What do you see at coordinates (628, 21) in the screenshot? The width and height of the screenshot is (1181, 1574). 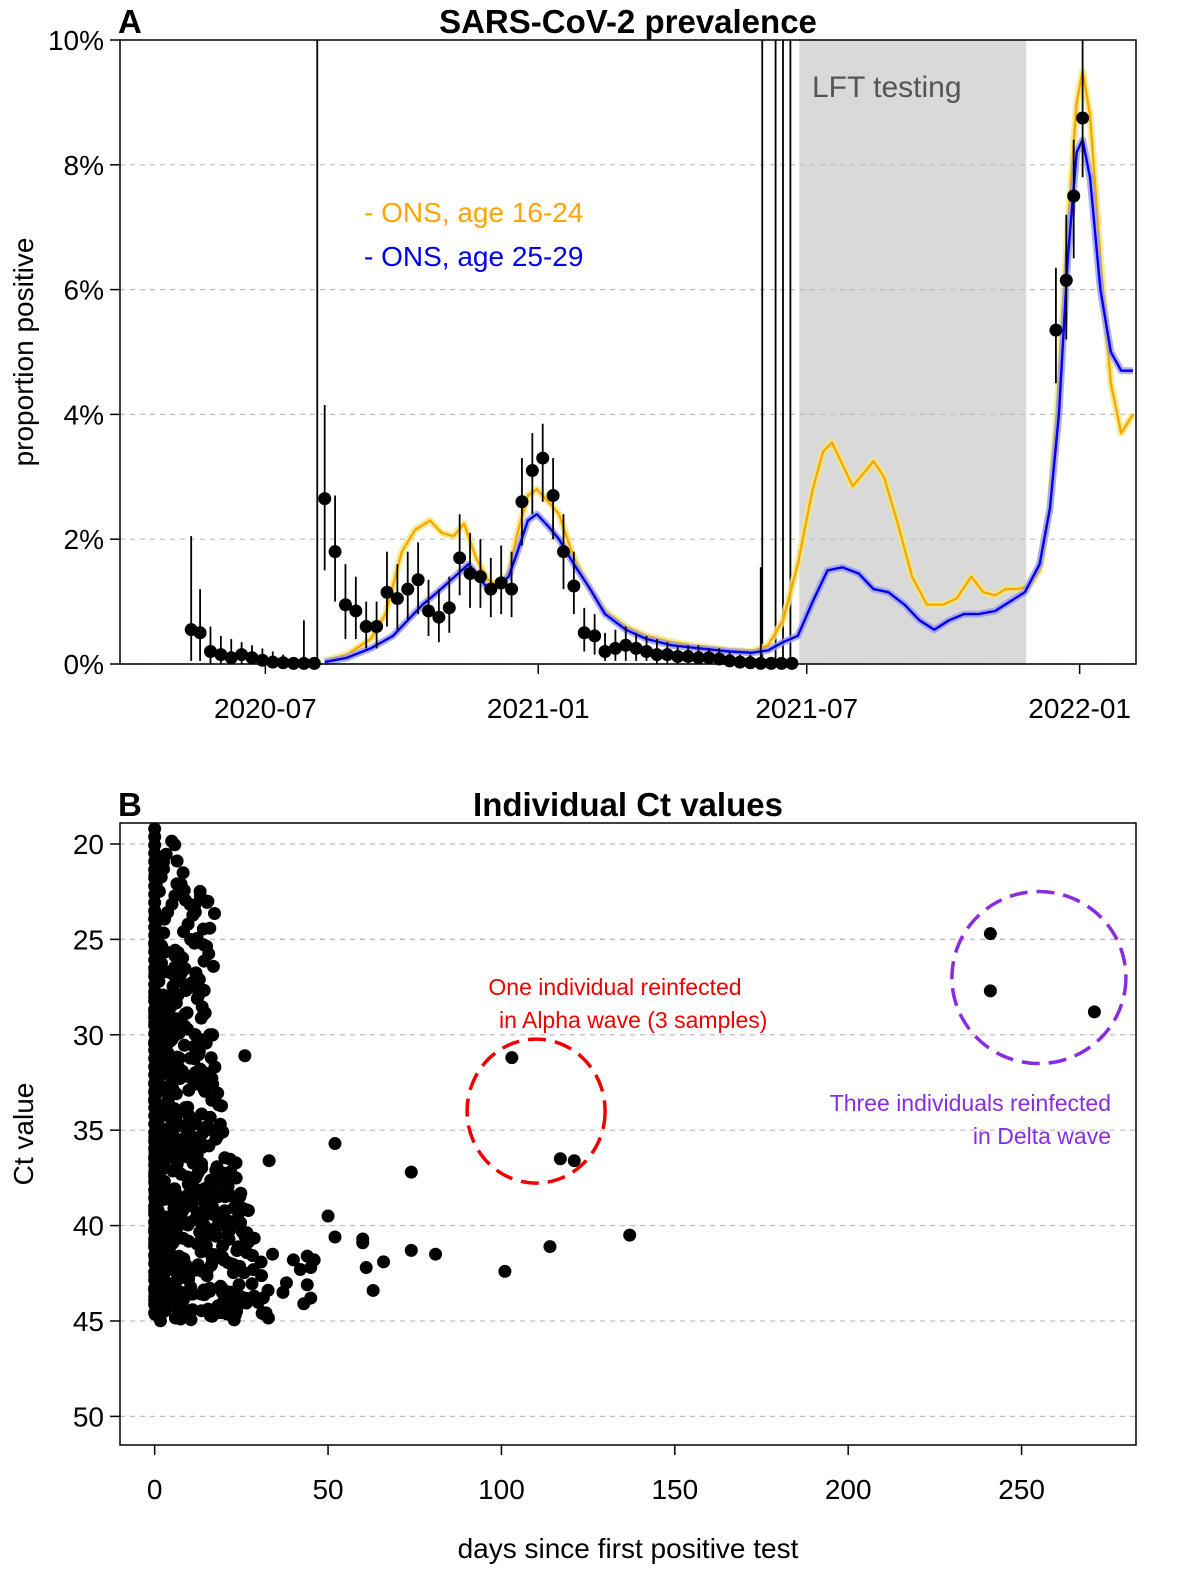 I see `panel-a-title: SARS-CoV-2 prevalence` at bounding box center [628, 21].